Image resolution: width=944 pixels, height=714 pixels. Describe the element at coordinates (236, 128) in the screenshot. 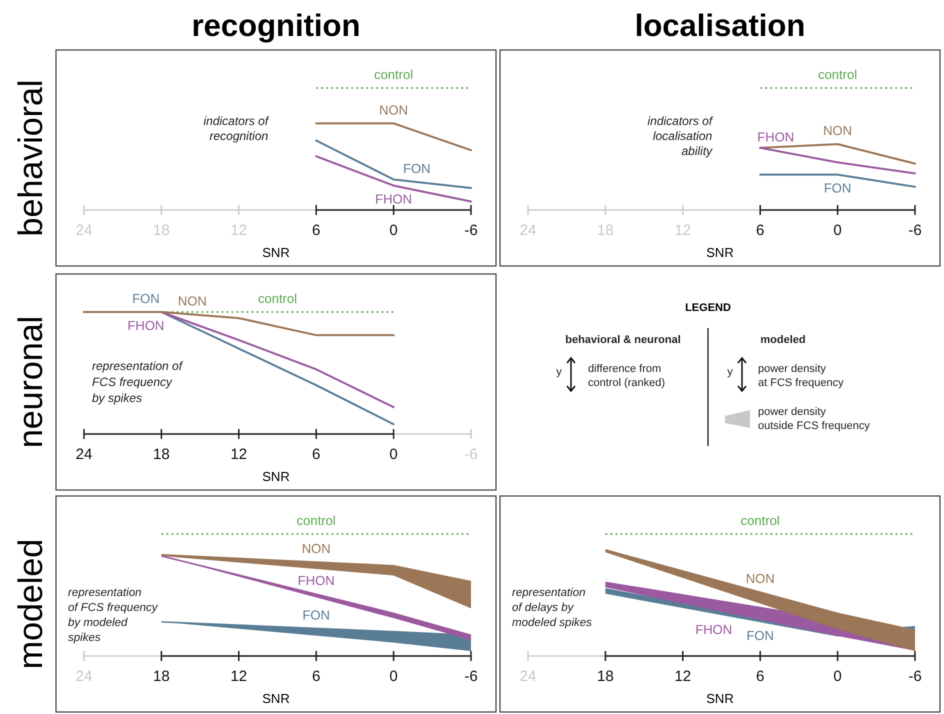

I see `annotation: indicators of recognition` at that location.